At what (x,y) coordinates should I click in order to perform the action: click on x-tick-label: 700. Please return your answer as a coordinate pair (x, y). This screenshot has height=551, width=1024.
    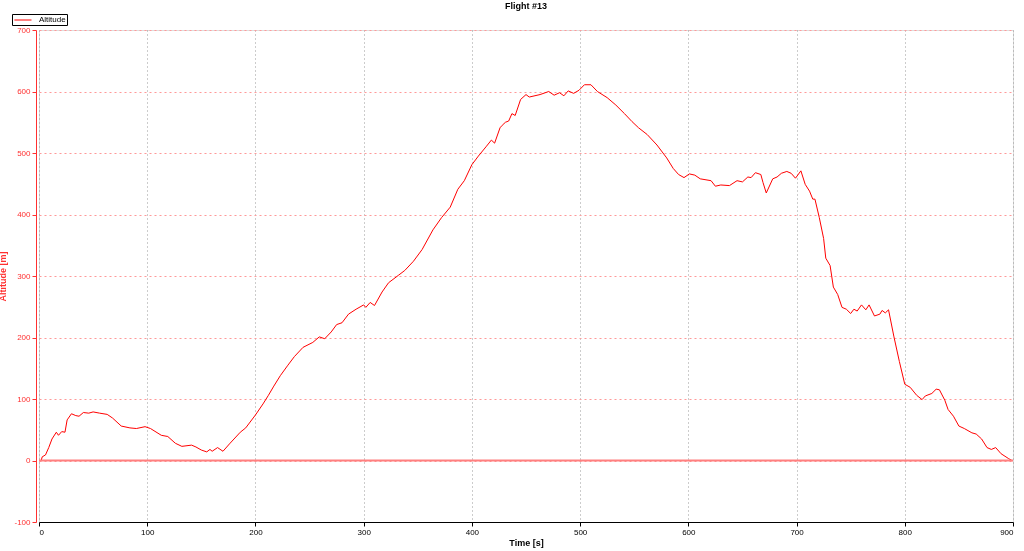
    Looking at the image, I should click on (797, 532).